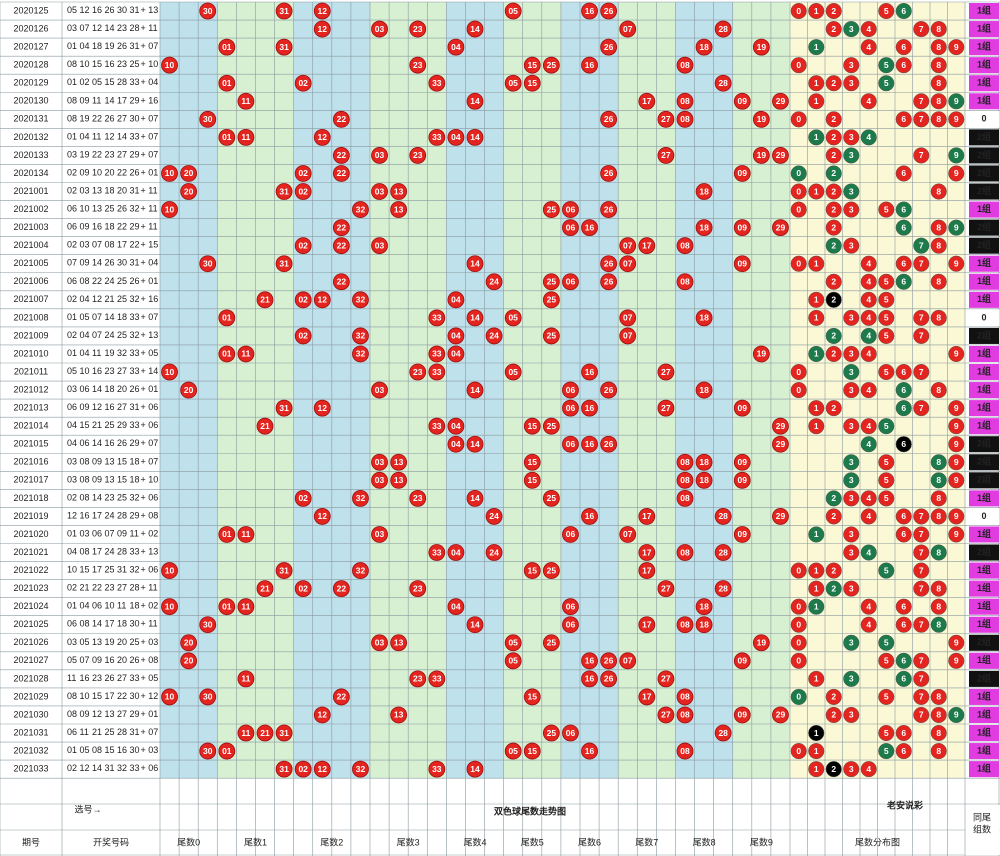 Image resolution: width=1000 pixels, height=856 pixels. I want to click on blue-number: + 07, so click(150, 119).